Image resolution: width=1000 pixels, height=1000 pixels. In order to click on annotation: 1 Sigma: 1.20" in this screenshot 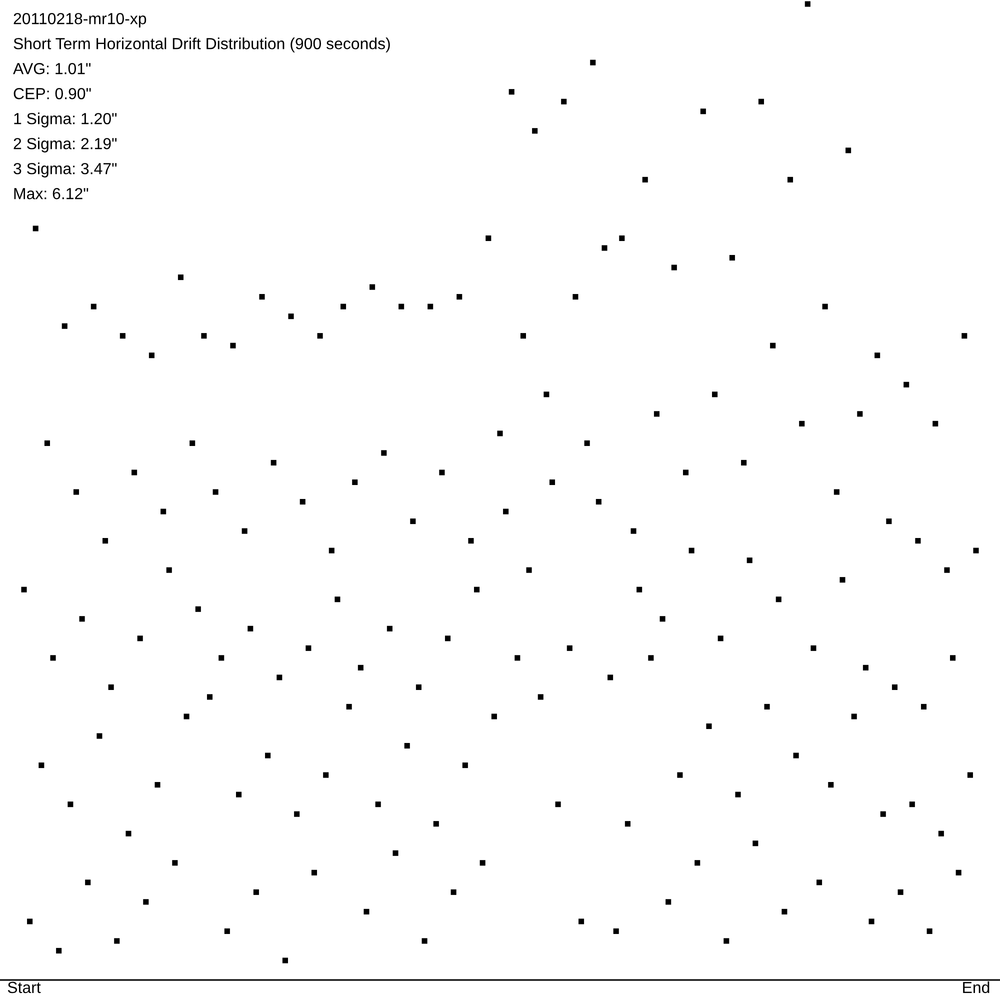, I will do `click(65, 120)`.